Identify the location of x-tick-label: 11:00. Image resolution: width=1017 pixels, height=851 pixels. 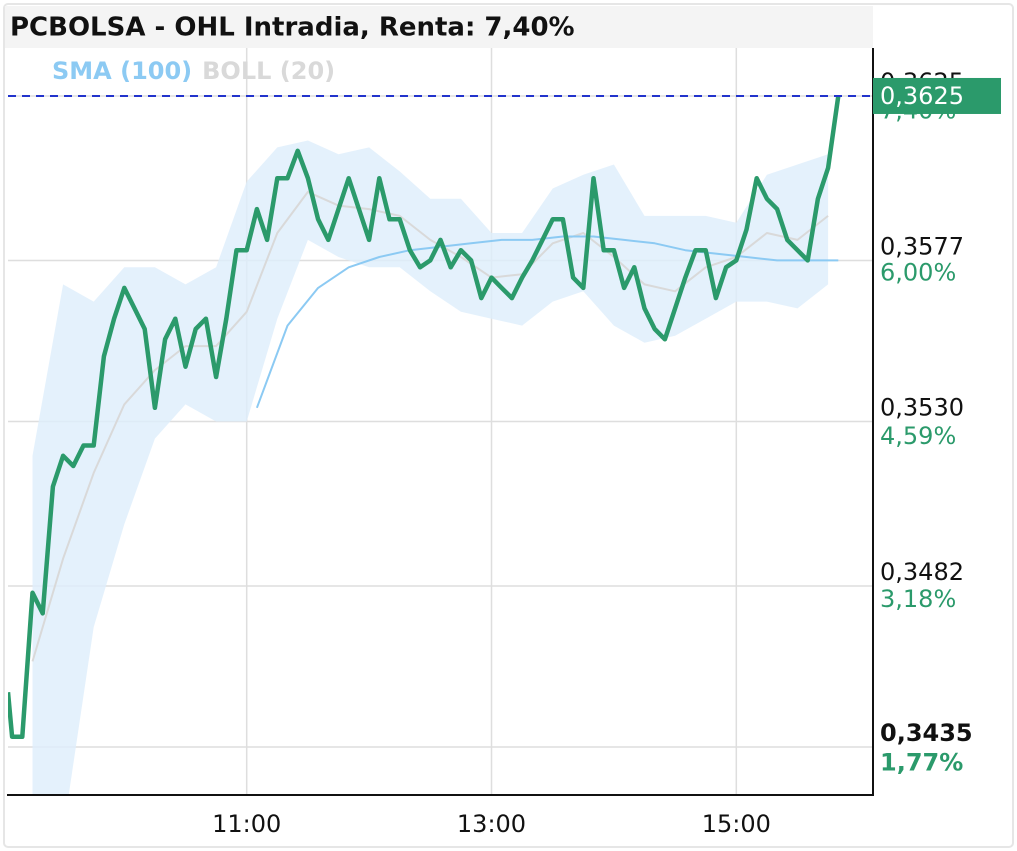
(246, 824).